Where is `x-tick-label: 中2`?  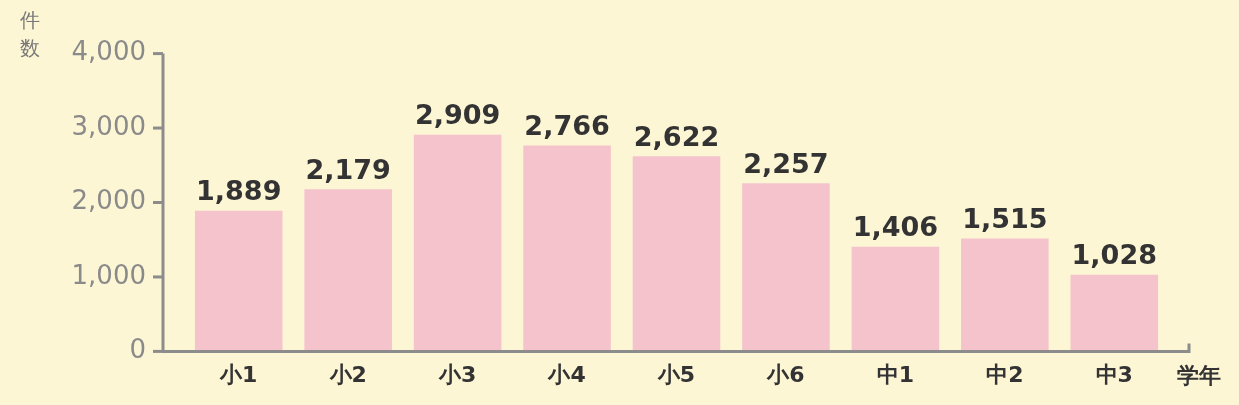 x-tick-label: 中2 is located at coordinates (1005, 375).